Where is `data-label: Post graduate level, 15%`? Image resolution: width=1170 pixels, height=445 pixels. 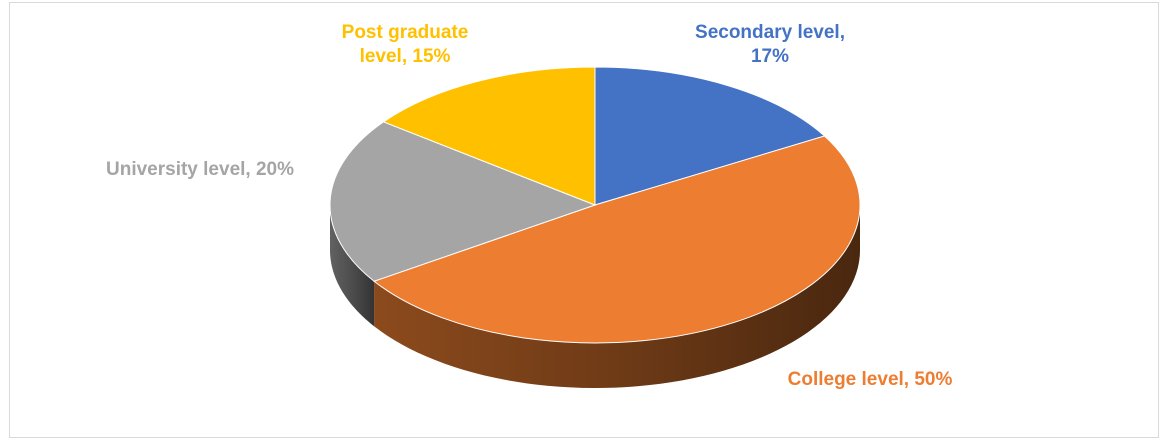
data-label: Post graduate level, 15% is located at coordinates (405, 44).